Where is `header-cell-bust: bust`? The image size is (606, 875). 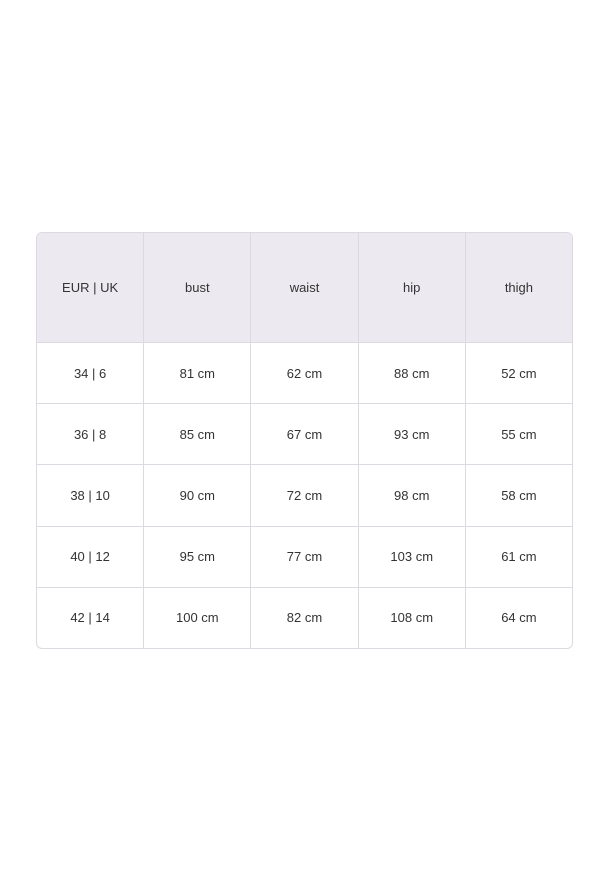
header-cell-bust: bust is located at coordinates (196, 287).